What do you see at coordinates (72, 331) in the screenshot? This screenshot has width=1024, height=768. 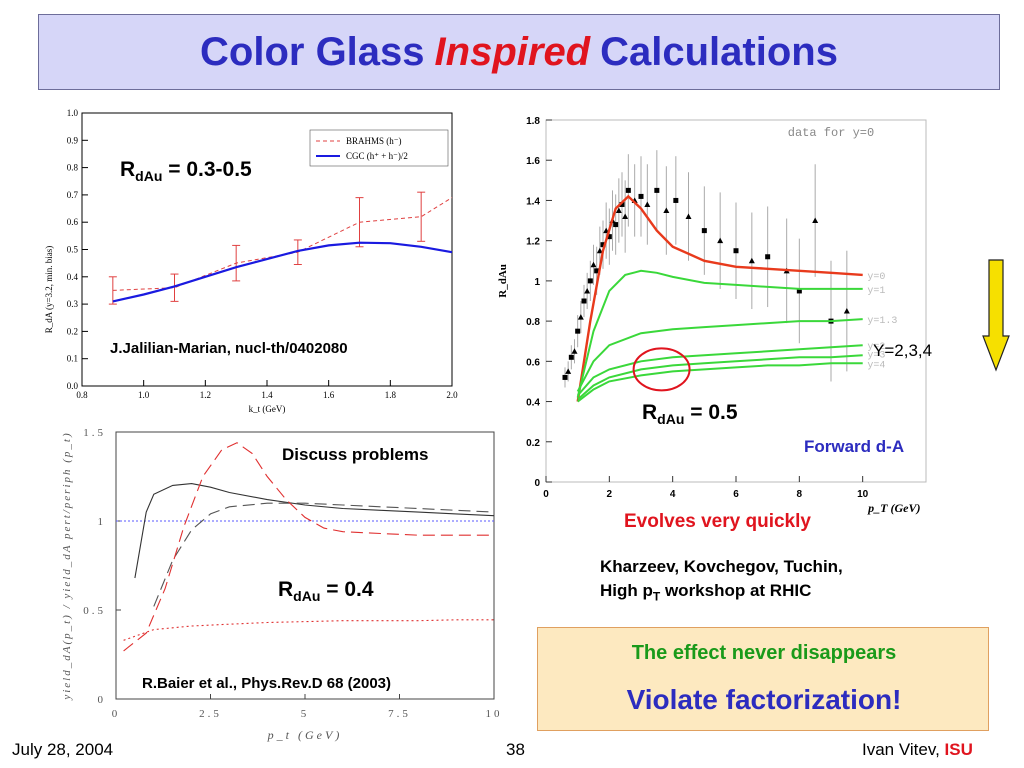 I see `y-tick-label-2: 0.2` at bounding box center [72, 331].